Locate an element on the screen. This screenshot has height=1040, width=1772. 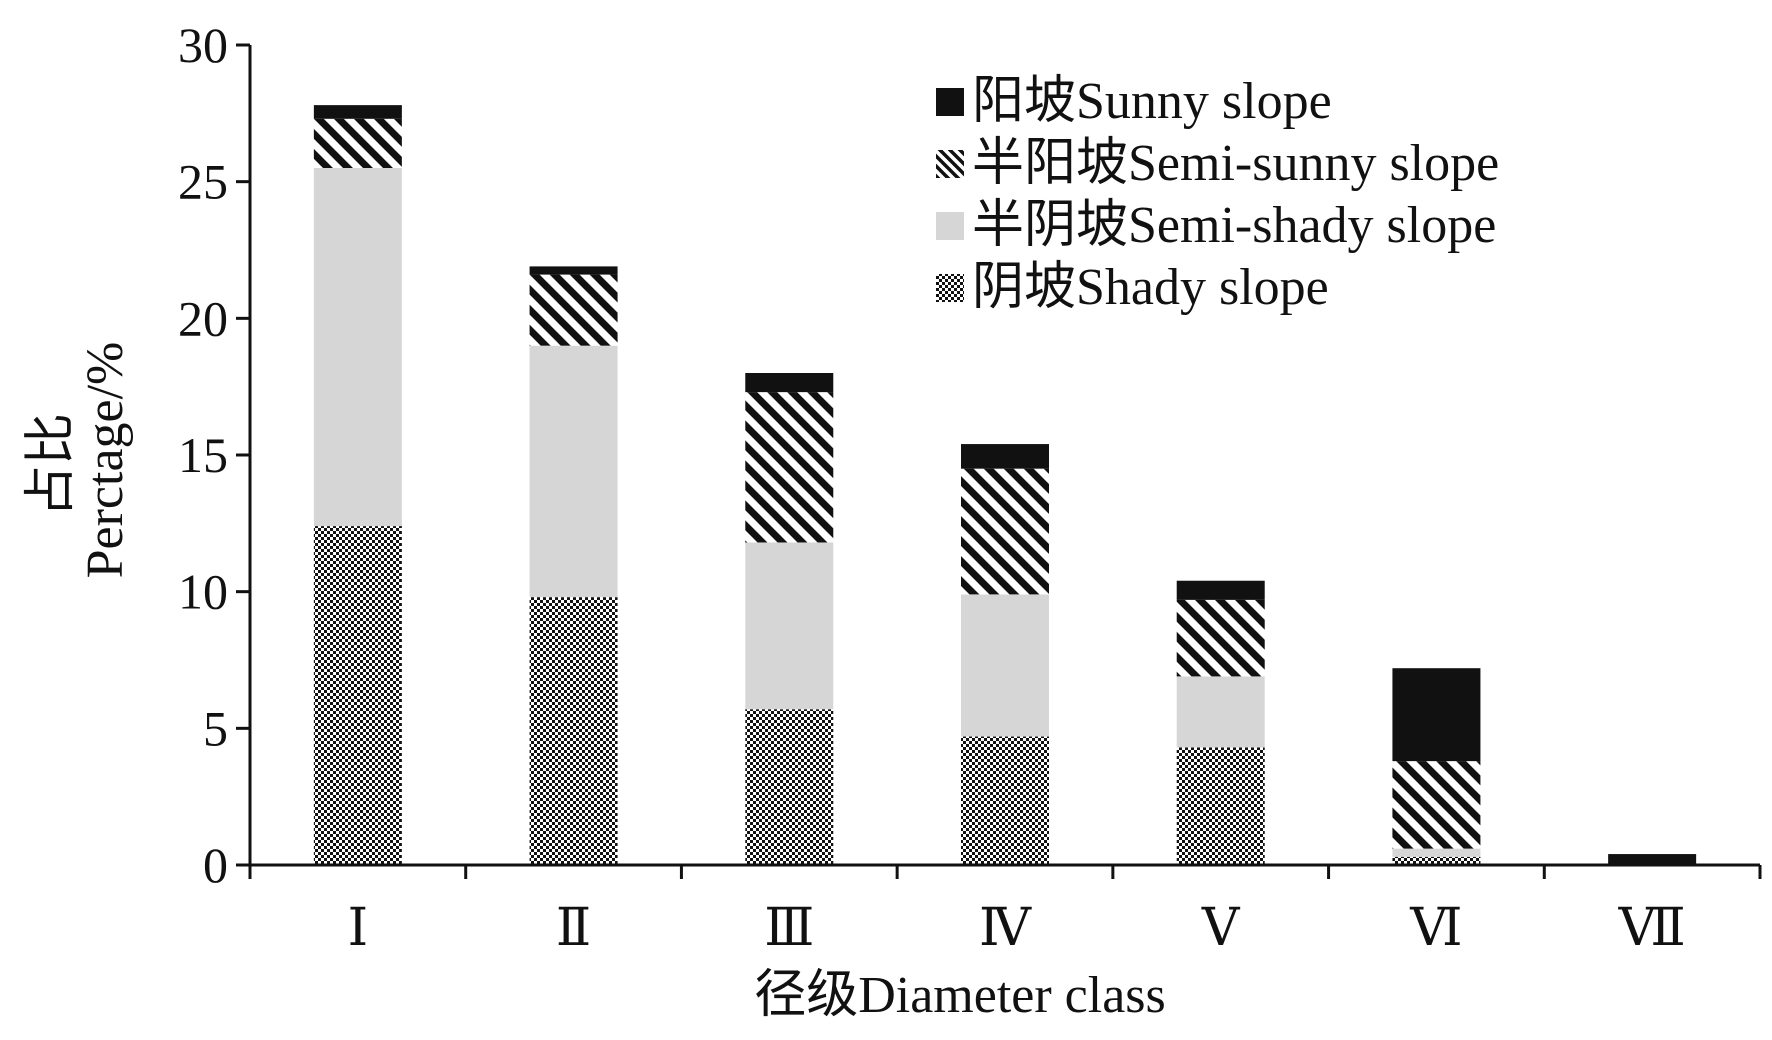
x-axis: Ⅰ Ⅱ Ⅲ Ⅳ Ⅴ Ⅵ Ⅶ is located at coordinates (1005, 910).